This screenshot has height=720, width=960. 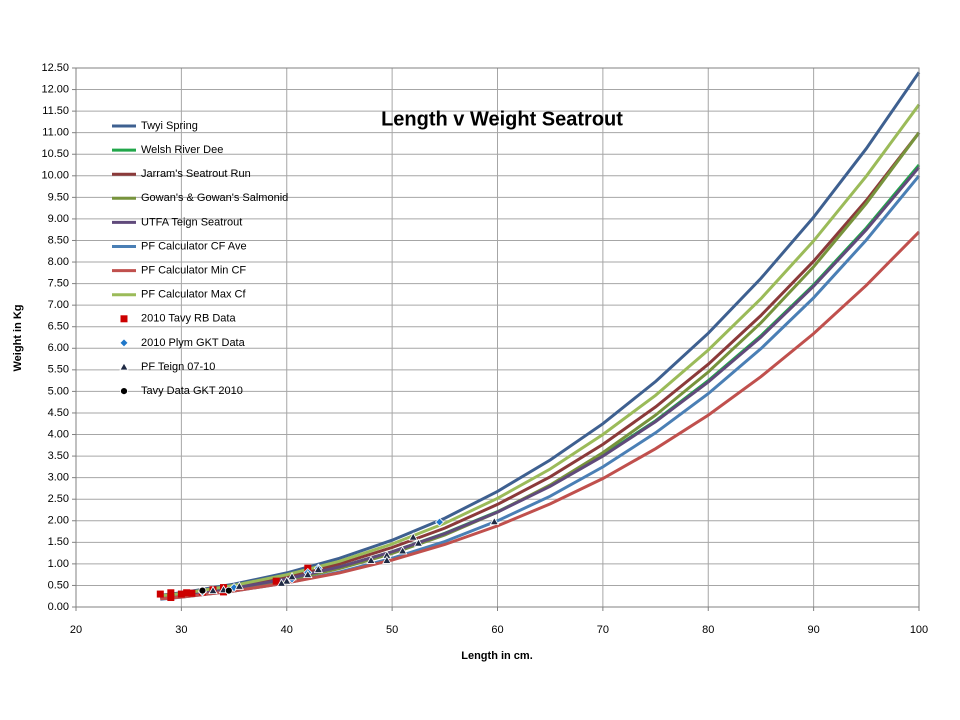 I want to click on x-tick-label: 30, so click(x=181, y=630).